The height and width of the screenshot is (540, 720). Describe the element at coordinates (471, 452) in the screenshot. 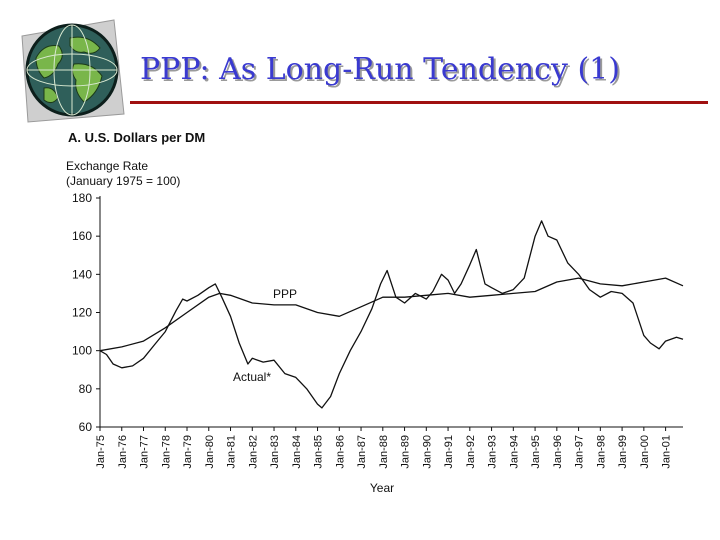

I see `x-tick-label: Jan-92` at that location.